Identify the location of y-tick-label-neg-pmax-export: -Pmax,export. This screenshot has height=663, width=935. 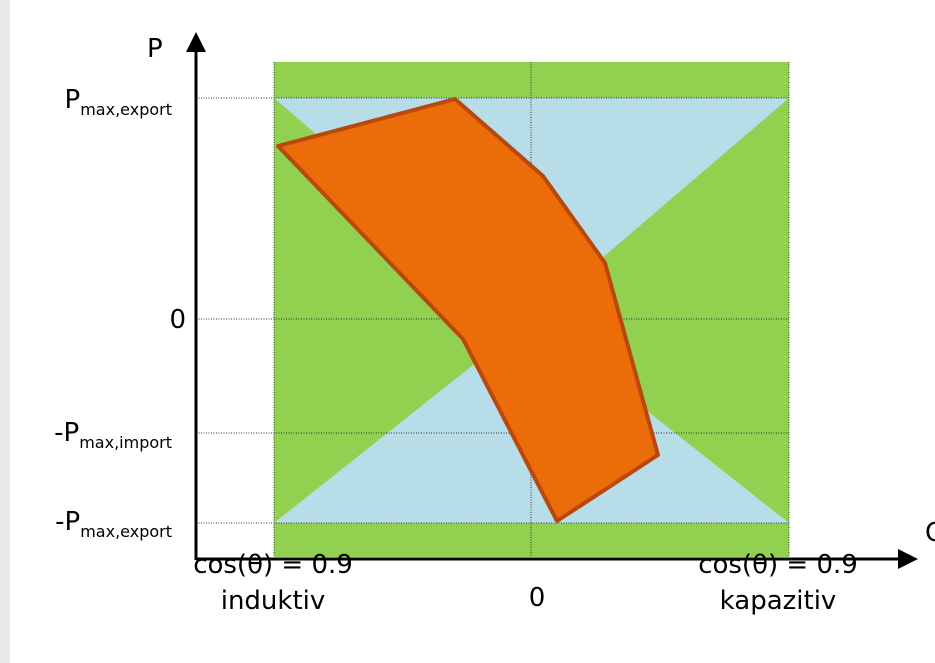
(113, 524).